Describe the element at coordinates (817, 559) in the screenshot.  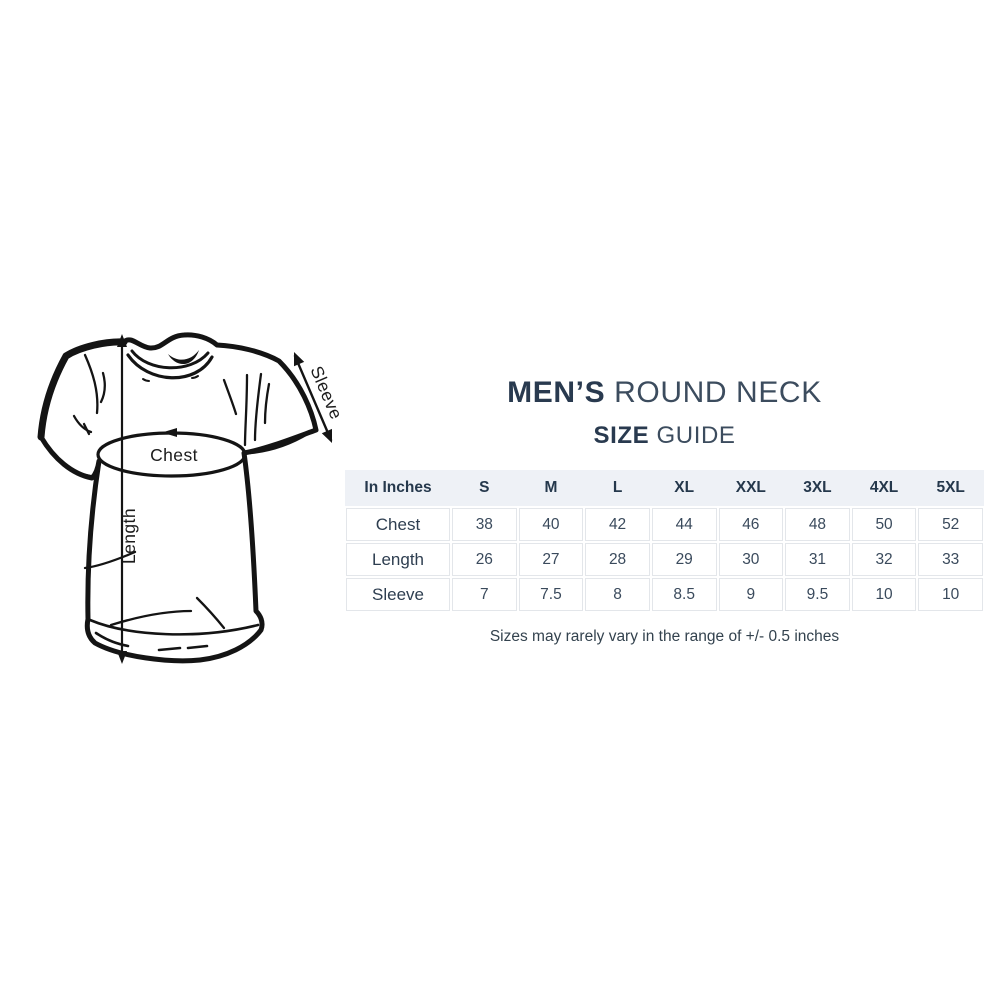
I see `length-value-3xl: 31` at that location.